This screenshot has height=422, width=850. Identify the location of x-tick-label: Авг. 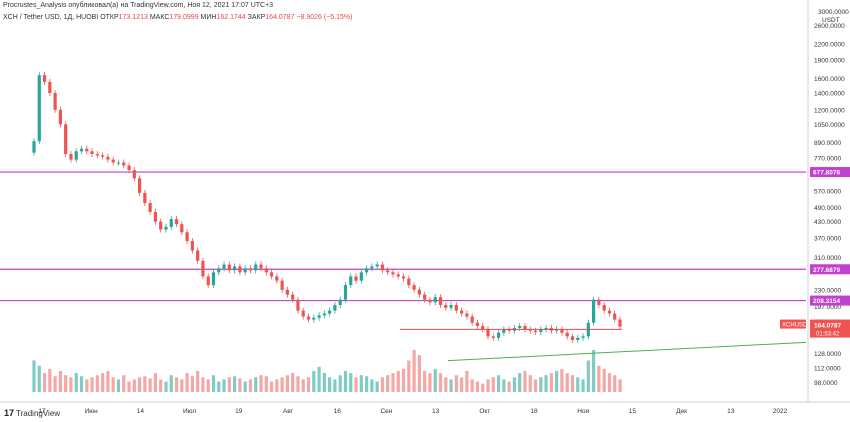
(288, 411).